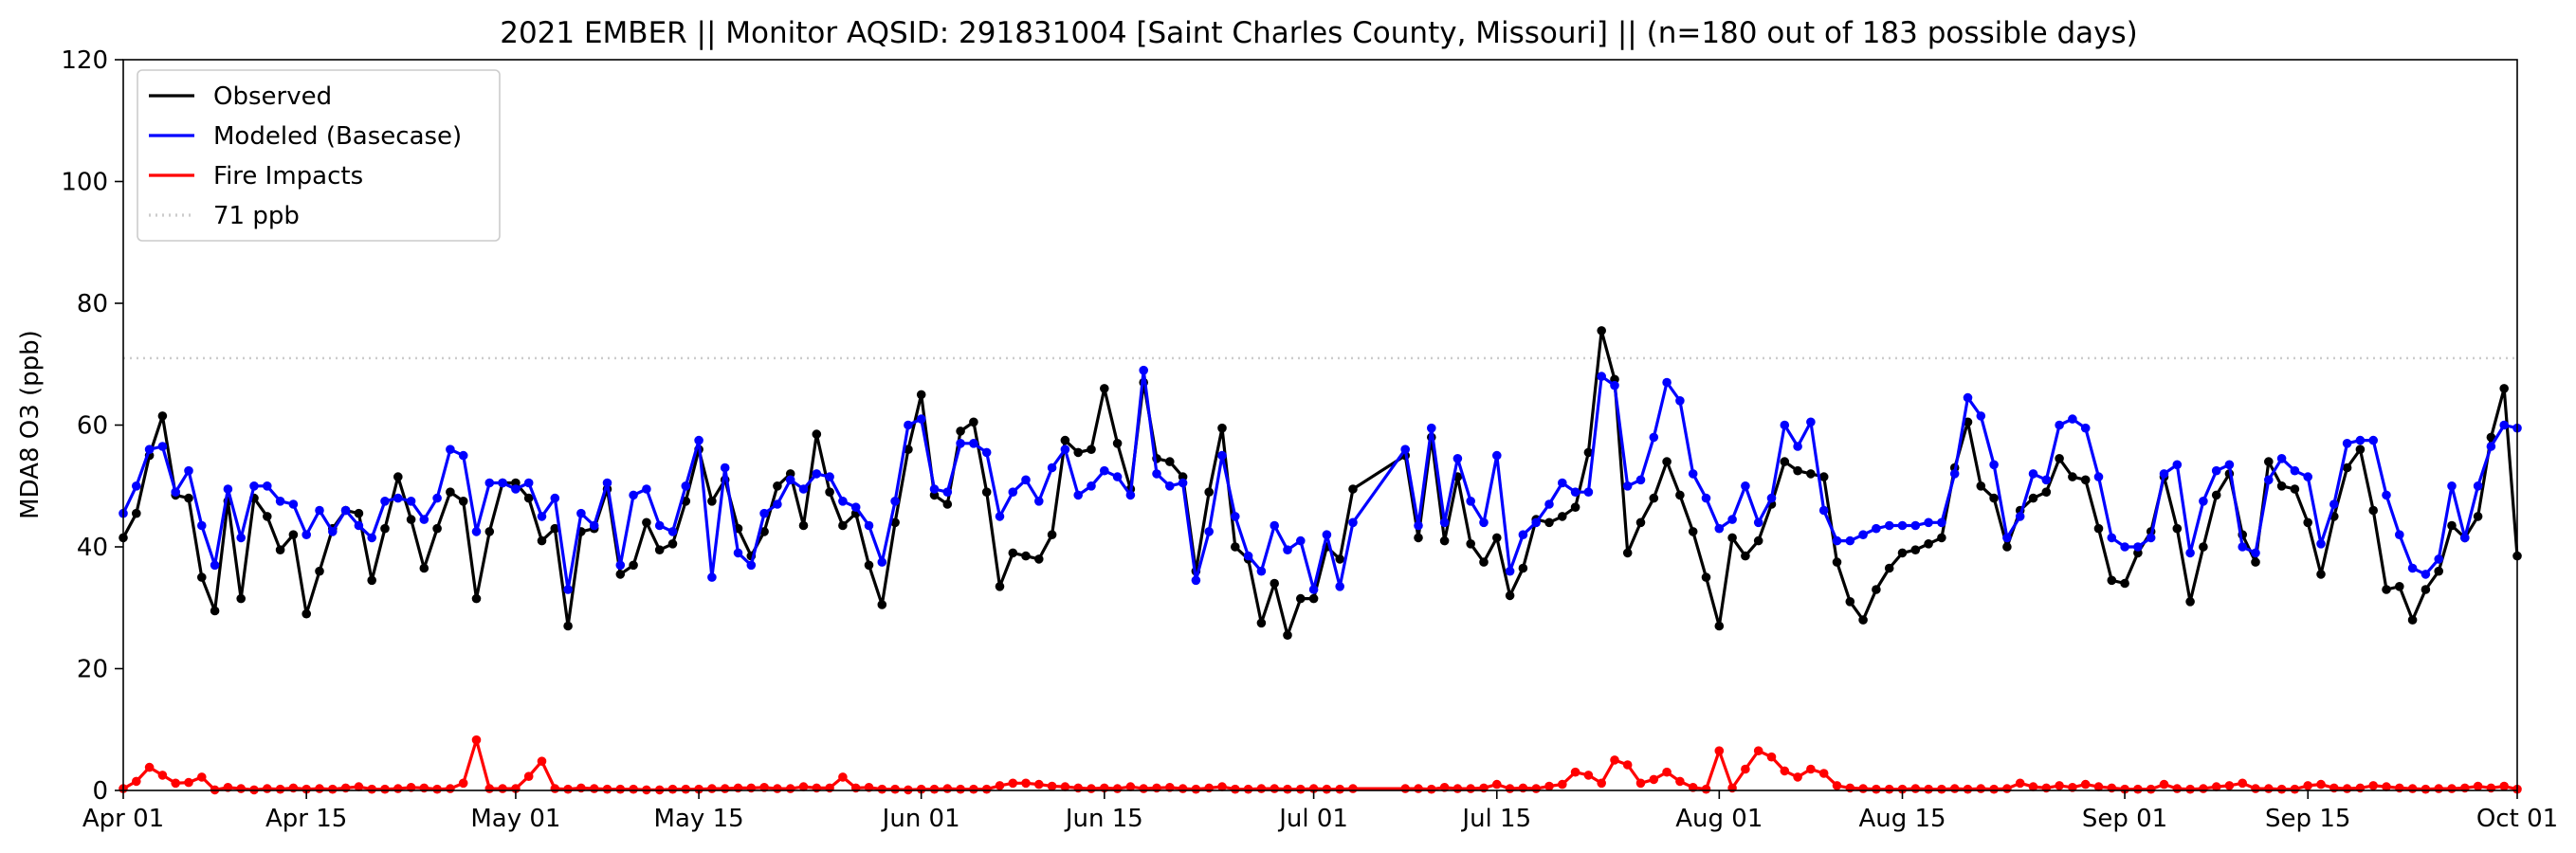 The height and width of the screenshot is (853, 2576). Describe the element at coordinates (84, 60) in the screenshot. I see `y-tick-label: 120` at that location.